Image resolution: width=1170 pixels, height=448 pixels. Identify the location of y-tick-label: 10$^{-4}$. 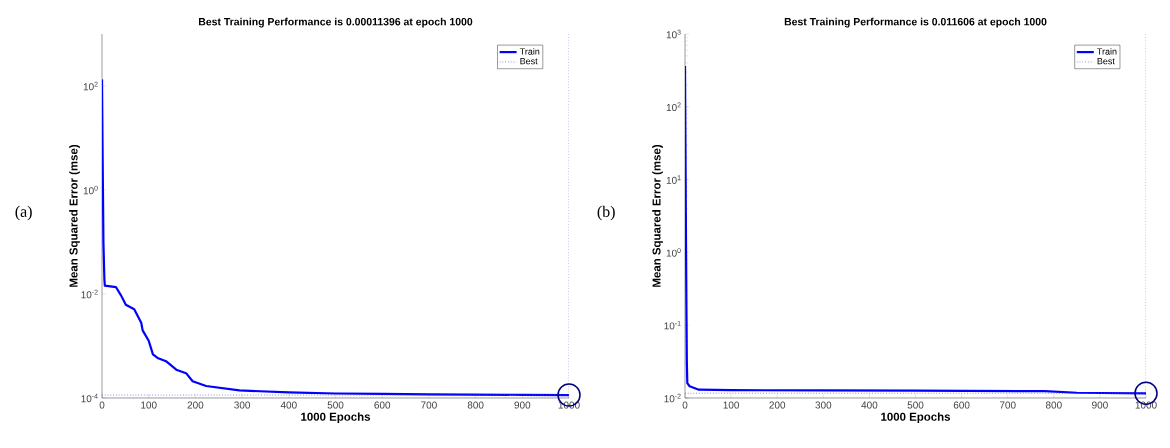
(89, 398).